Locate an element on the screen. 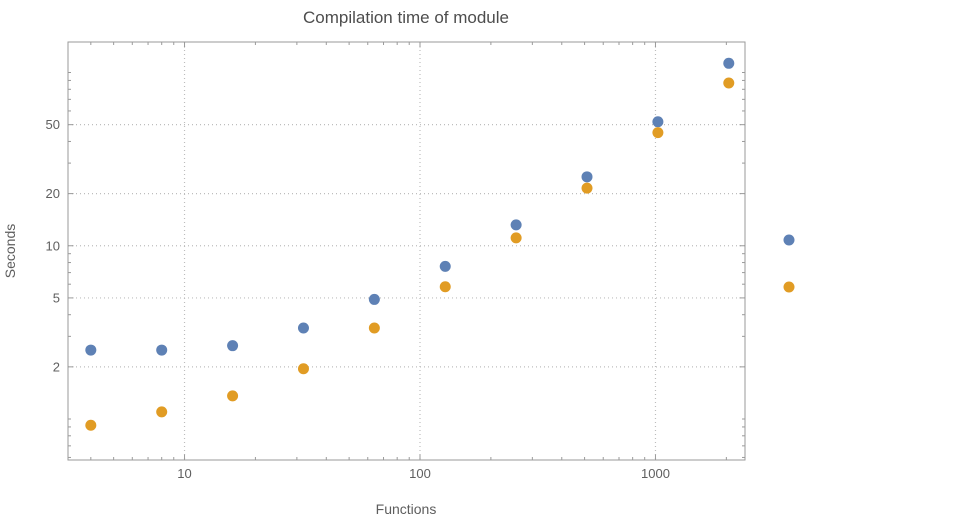  y-tick-label: 50 is located at coordinates (53, 124).